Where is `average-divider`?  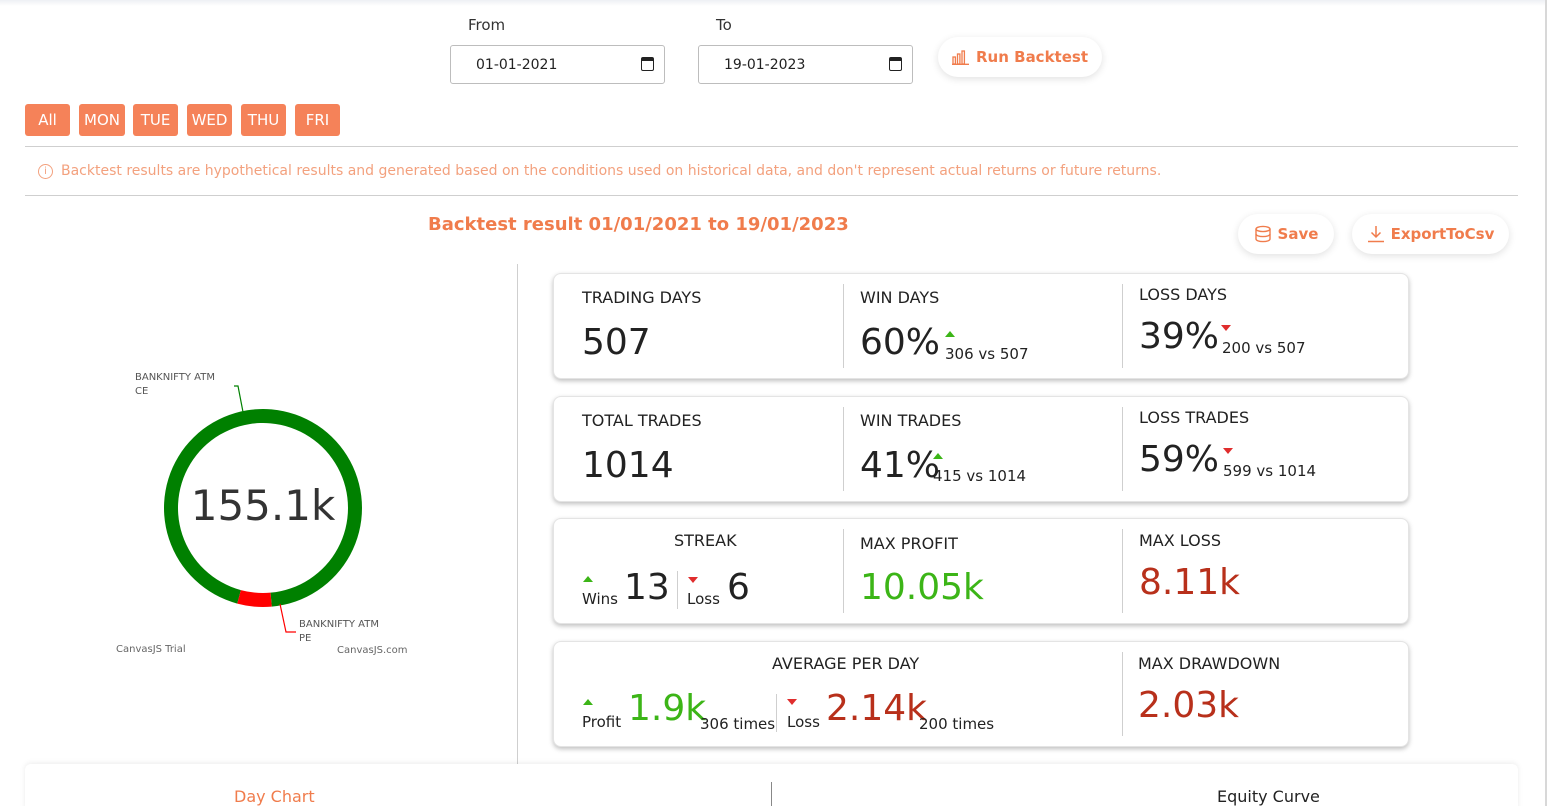
average-divider is located at coordinates (776, 713).